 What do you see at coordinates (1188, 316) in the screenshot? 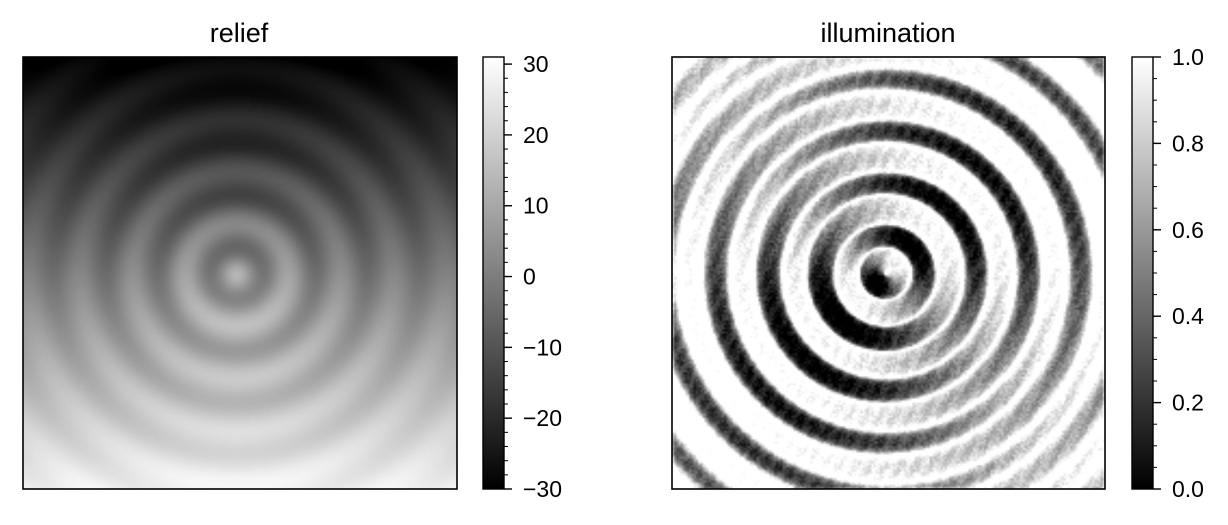
I see `illumination-tick-label: 0.4` at bounding box center [1188, 316].